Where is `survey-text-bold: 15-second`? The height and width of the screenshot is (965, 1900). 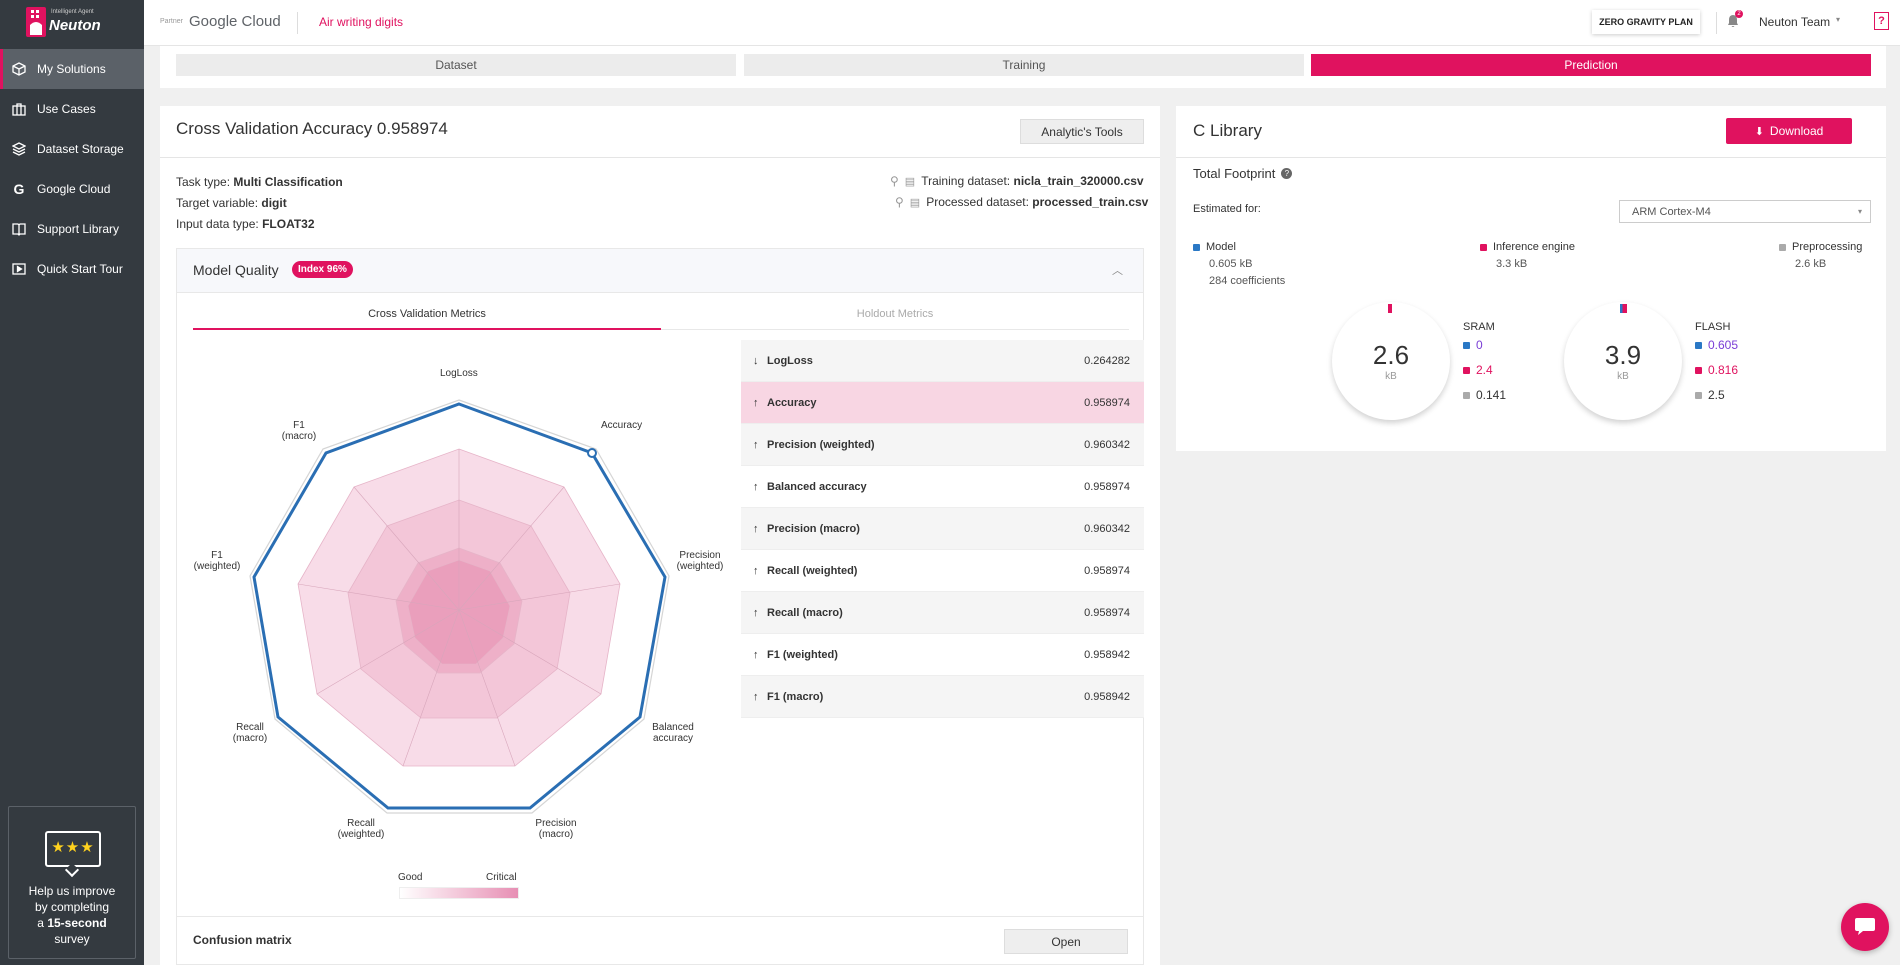
survey-text-bold: 15-second is located at coordinates (77, 923).